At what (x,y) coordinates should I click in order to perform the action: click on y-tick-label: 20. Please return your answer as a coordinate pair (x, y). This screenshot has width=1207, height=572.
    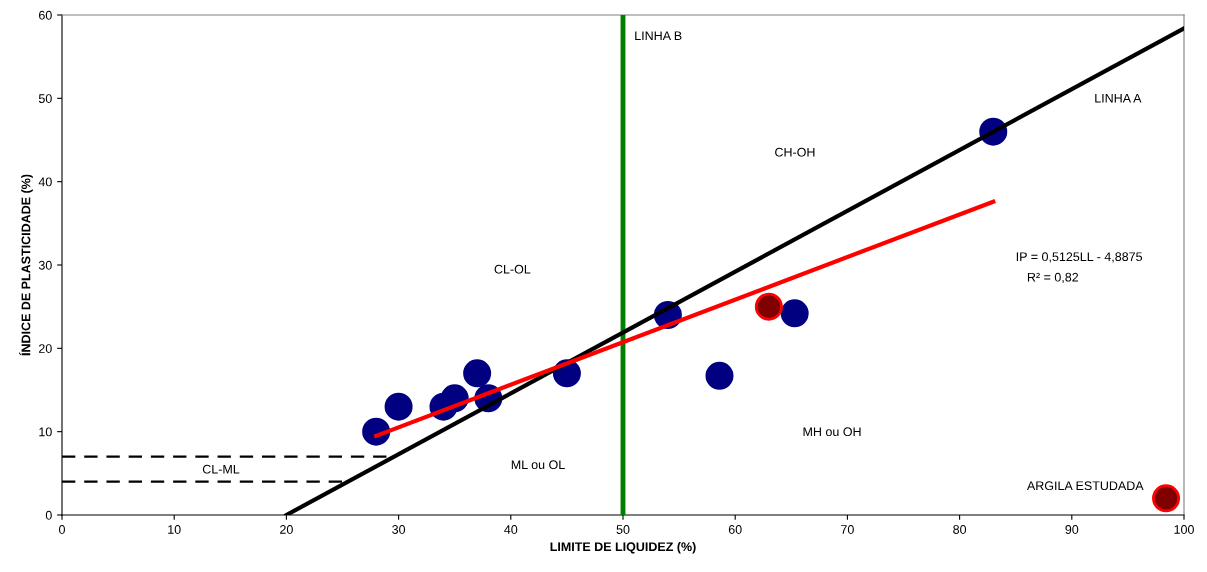
    Looking at the image, I should click on (45, 348).